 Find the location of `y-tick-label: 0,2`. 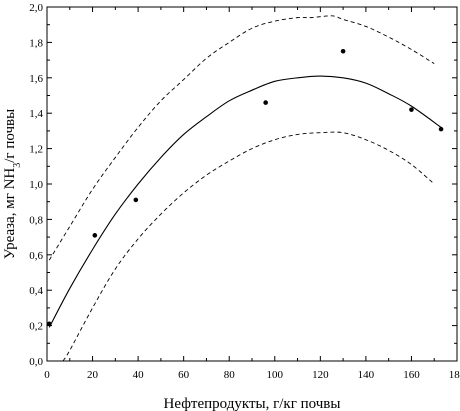

y-tick-label: 0,2 is located at coordinates (36, 327).